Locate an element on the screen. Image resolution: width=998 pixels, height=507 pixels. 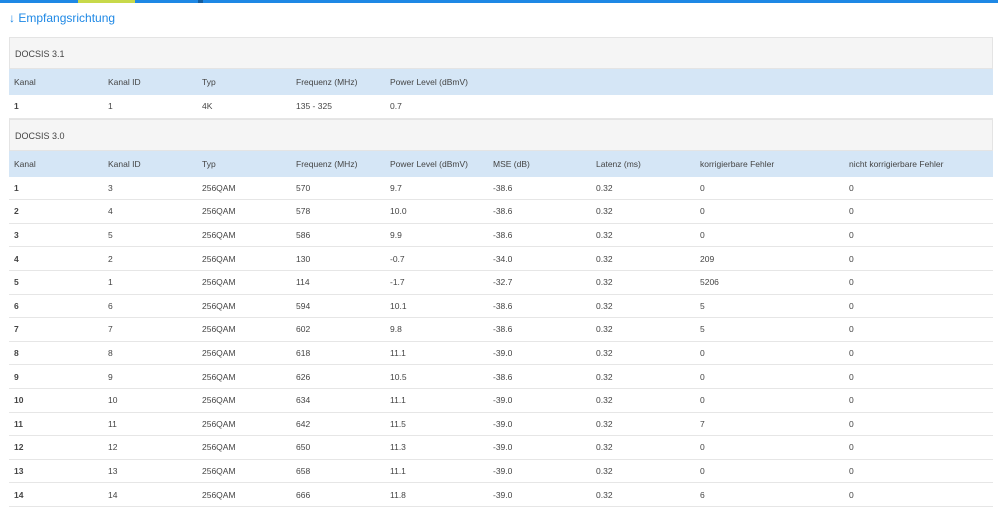
table-cell: 7 is located at coordinates (702, 423).